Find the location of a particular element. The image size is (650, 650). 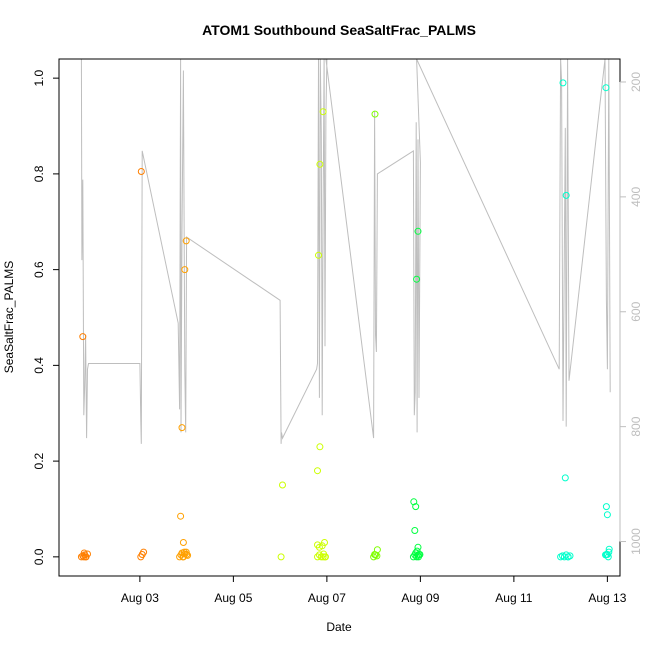

x-axis: Aug 03 Aug 05 Aug 07 Aug 09 Aug 11 Aug 13 is located at coordinates (374, 590).